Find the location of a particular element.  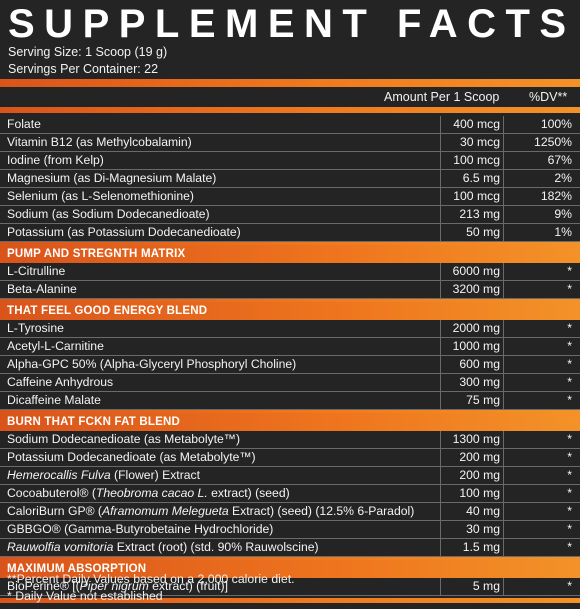

ingredient-row: Iodine (from Kelp) 100 mcg 67% is located at coordinates (290, 161).